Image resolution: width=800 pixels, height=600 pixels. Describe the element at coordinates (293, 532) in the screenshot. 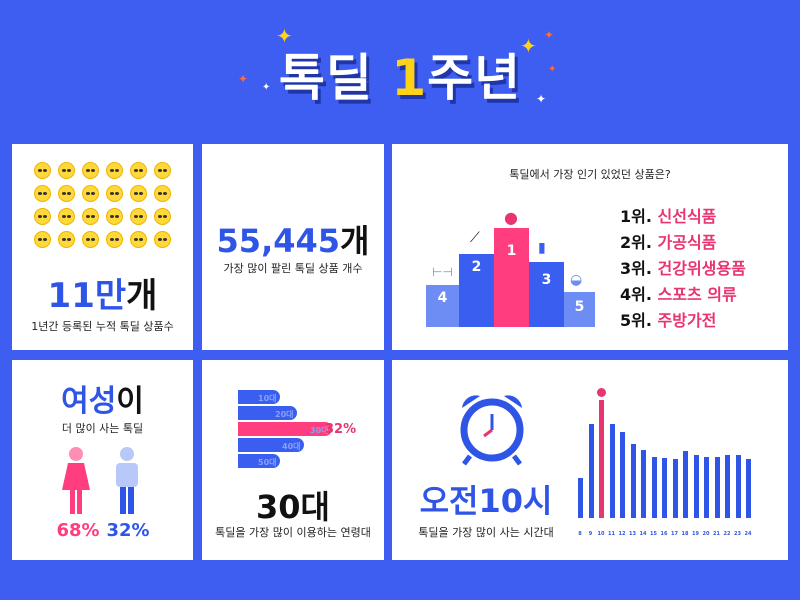

I see `age-desc: 톡딜을 가장 많이 이용하는 연령대` at that location.